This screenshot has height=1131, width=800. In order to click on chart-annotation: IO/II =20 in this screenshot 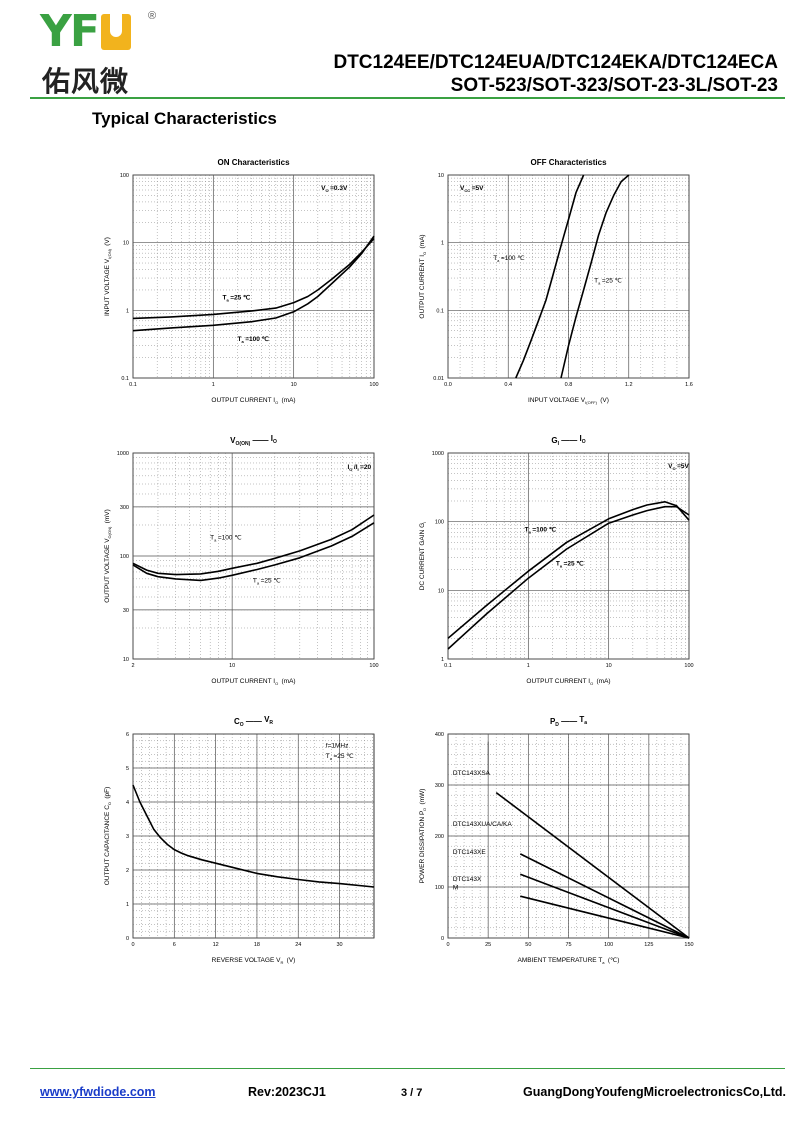, I will do `click(359, 468)`.